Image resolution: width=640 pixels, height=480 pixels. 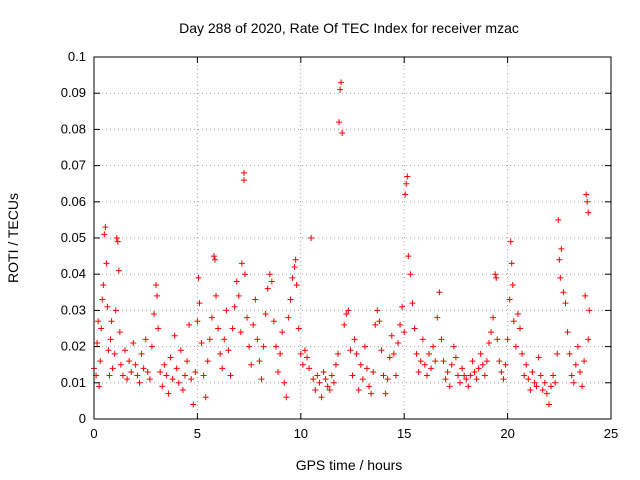 What do you see at coordinates (73, 128) in the screenshot?
I see `y-tick-label: 0.08` at bounding box center [73, 128].